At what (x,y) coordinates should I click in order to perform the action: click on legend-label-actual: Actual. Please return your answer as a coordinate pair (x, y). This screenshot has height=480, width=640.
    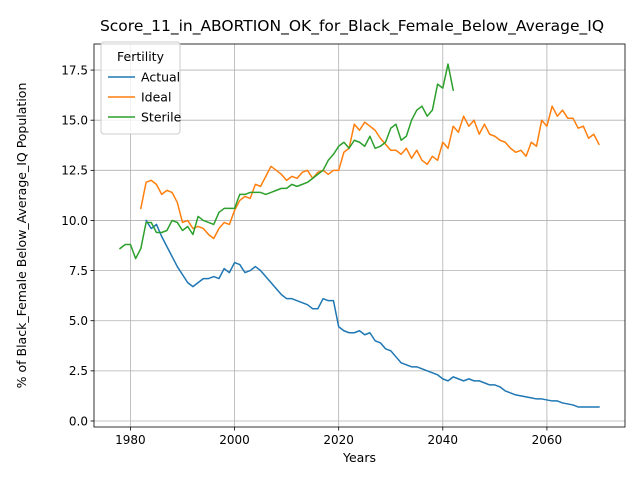
    Looking at the image, I should click on (160, 77).